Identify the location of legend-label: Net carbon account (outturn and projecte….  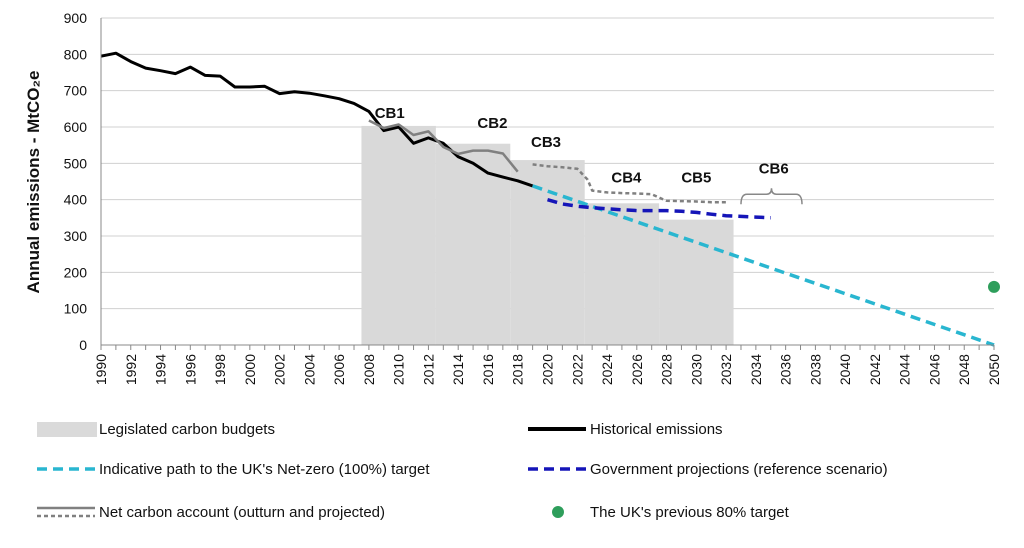
(242, 512).